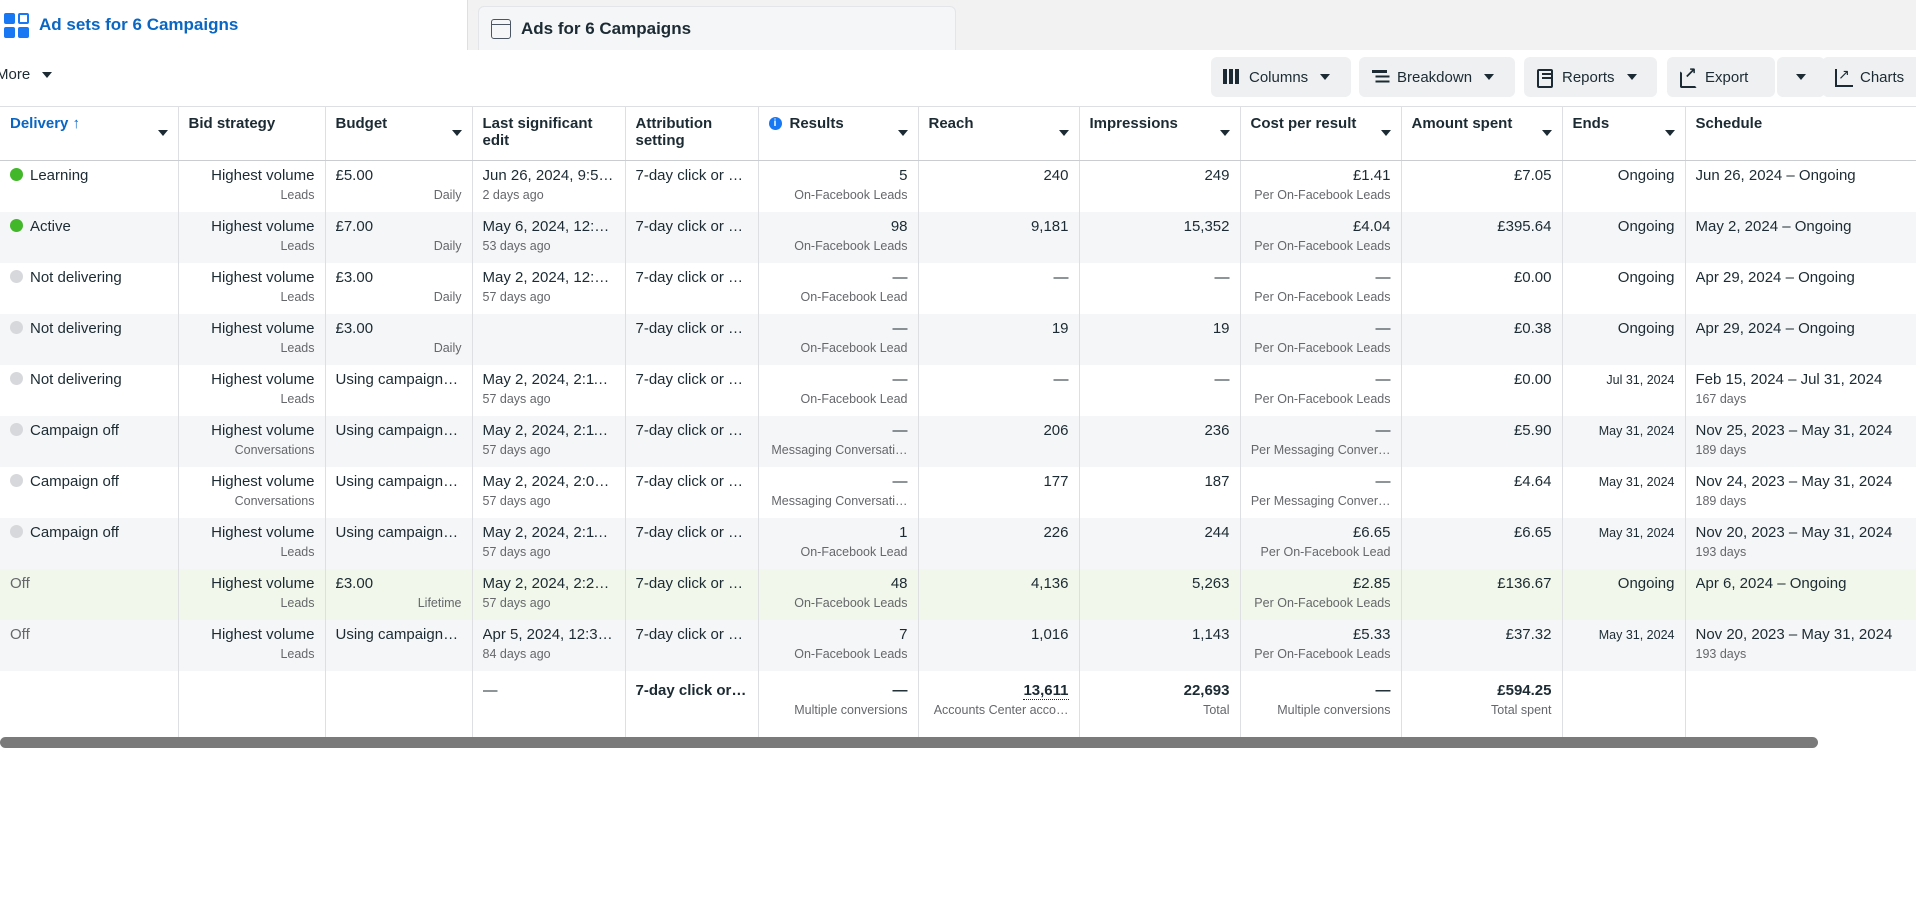 This screenshot has width=1916, height=915. What do you see at coordinates (999, 133) in the screenshot?
I see `column-header-reach: Reach` at bounding box center [999, 133].